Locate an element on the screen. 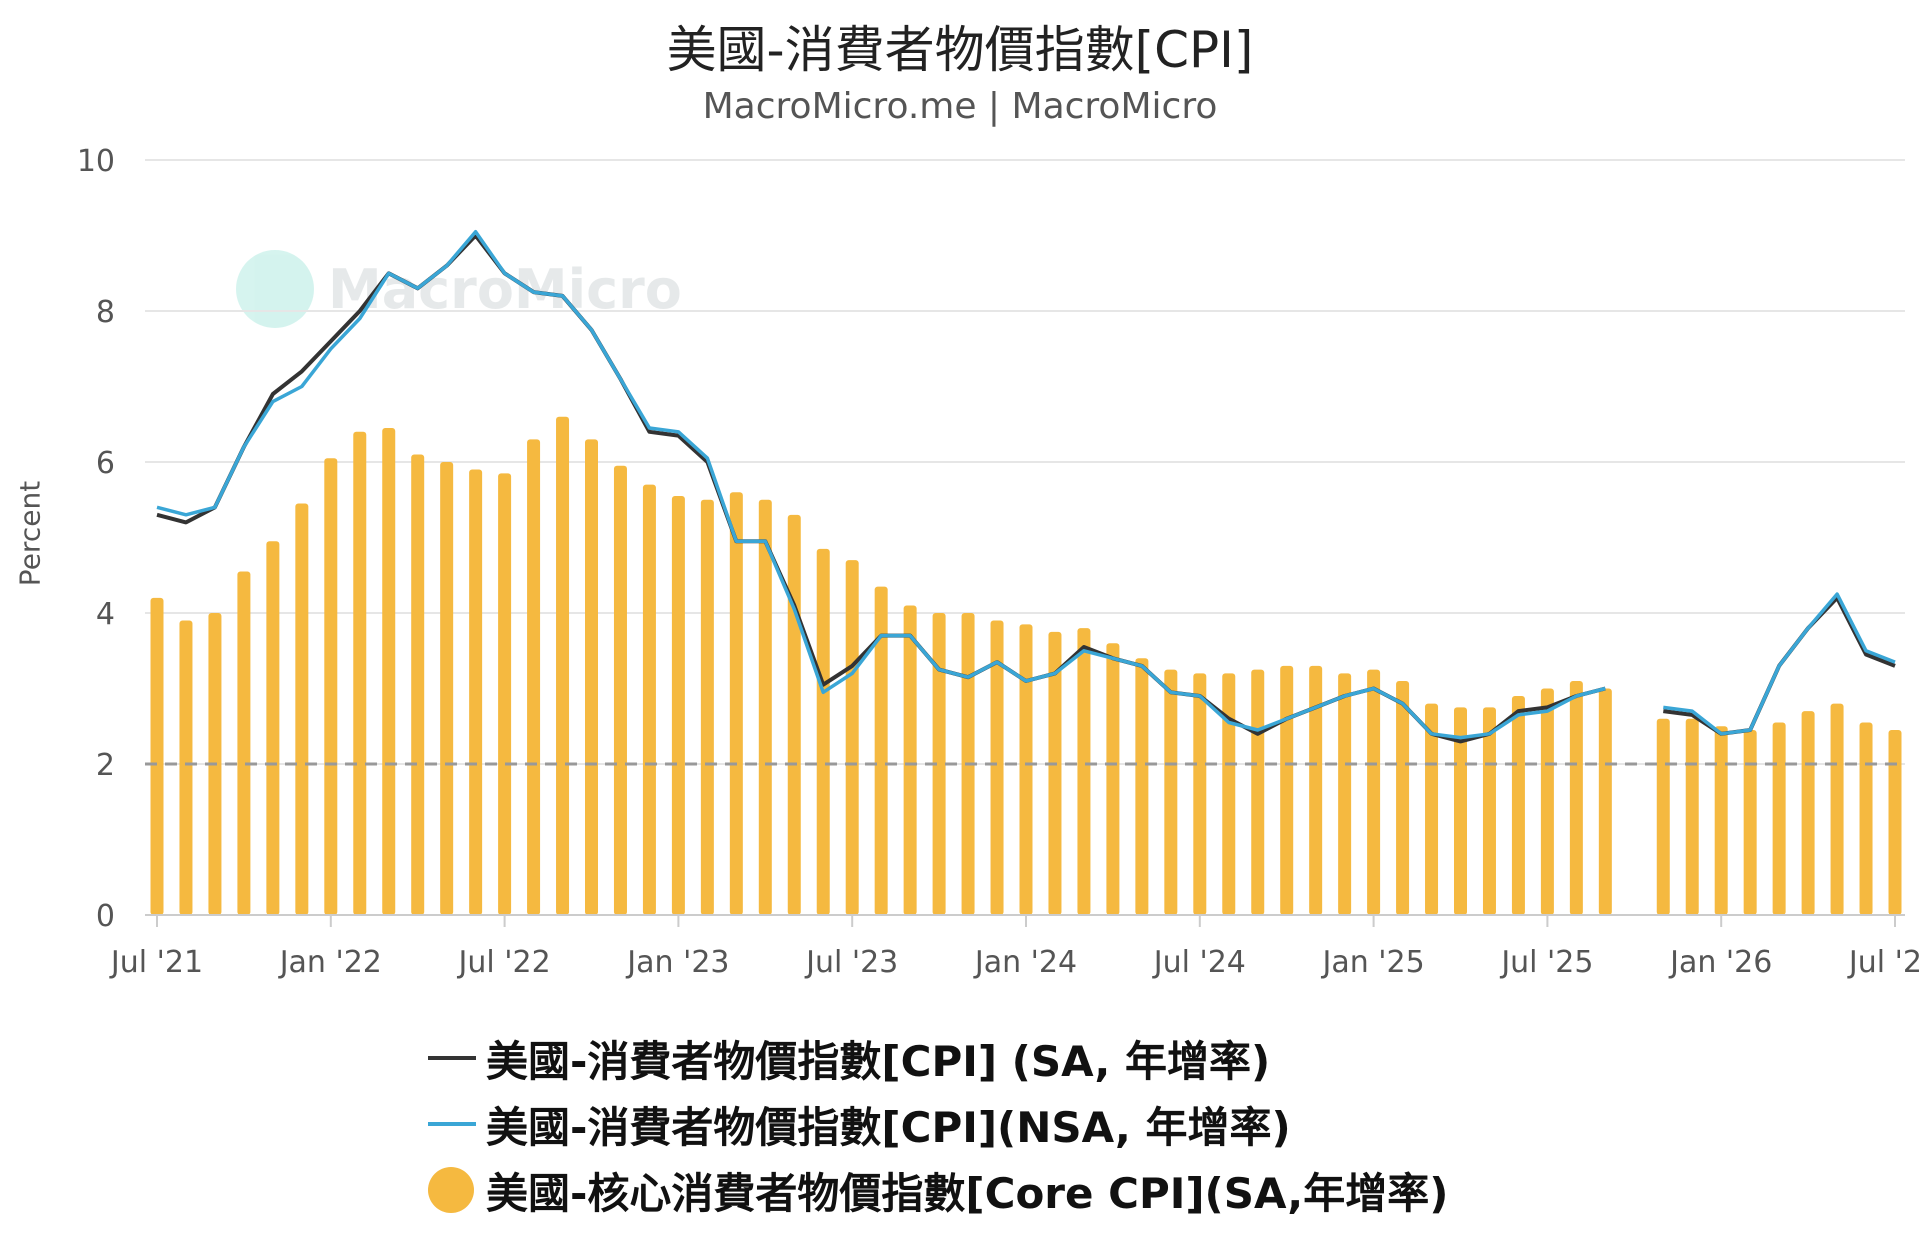 The width and height of the screenshot is (1920, 1250). legend-item-core-cpi: 美國-核心消費者物價指數[Core CPI](SA,年增率) is located at coordinates (938, 1190).